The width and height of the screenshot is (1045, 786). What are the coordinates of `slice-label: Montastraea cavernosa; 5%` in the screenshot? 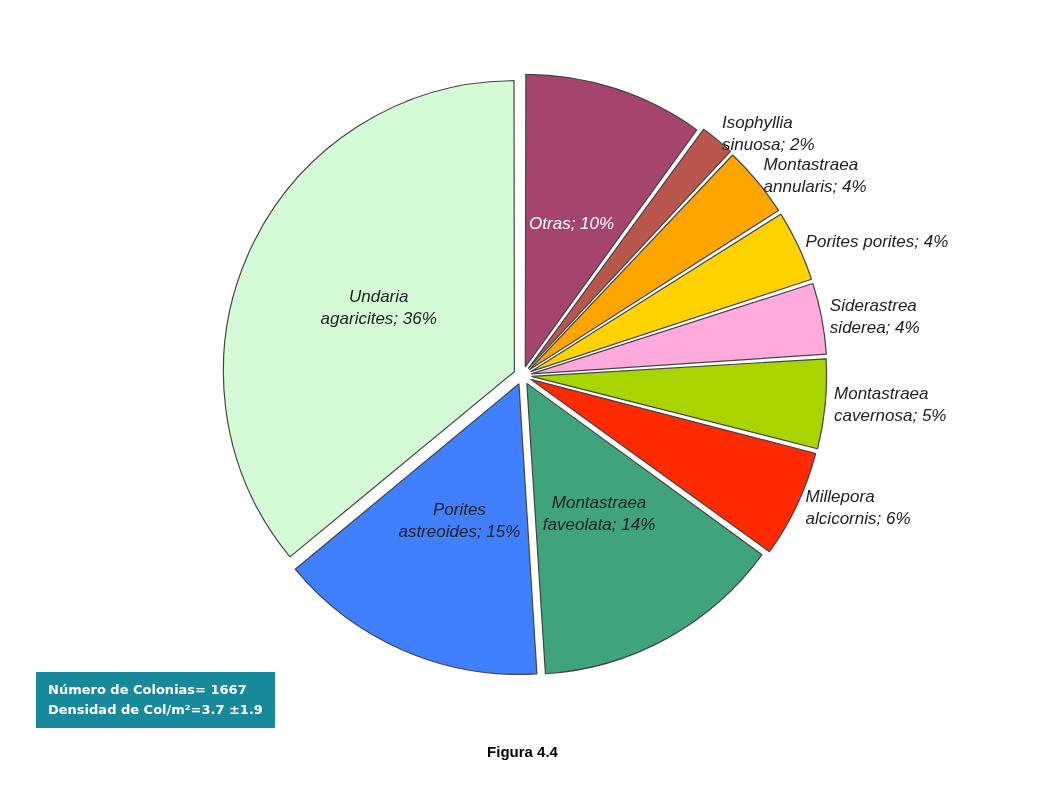 It's located at (890, 404).